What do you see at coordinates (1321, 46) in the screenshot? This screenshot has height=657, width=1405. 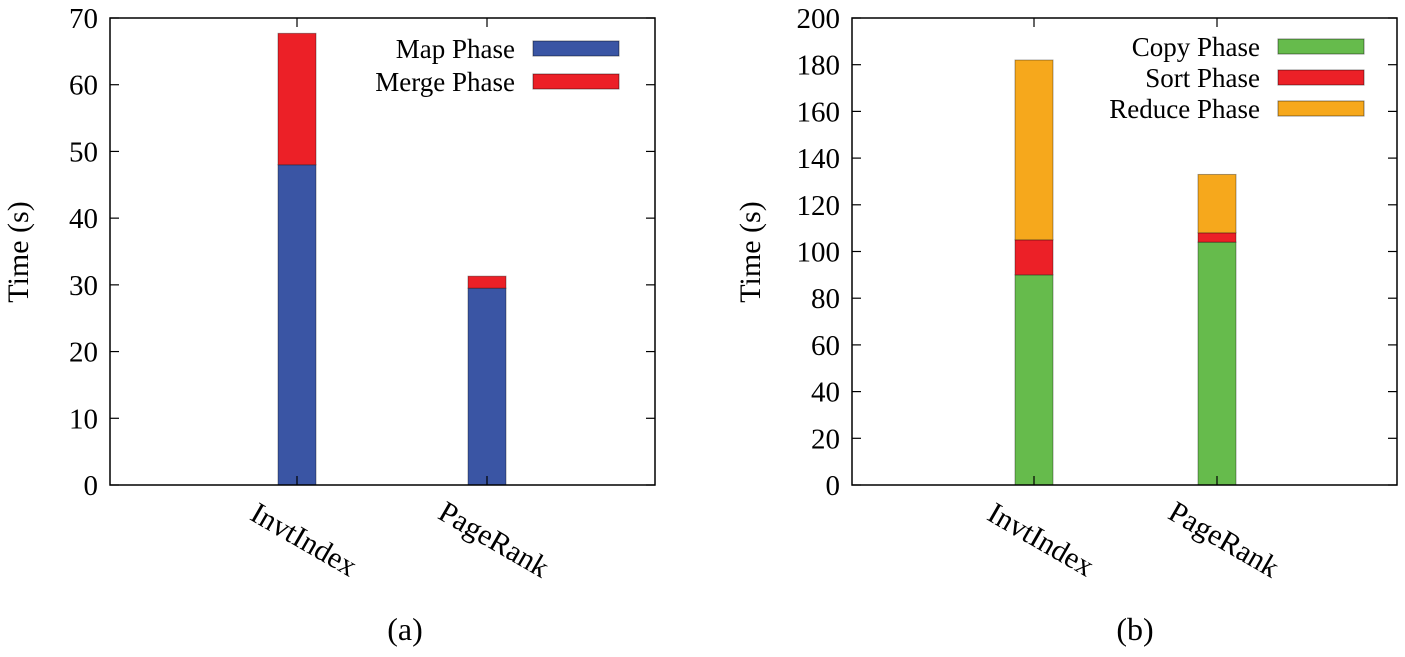 I see `legend-swatch-copy-phase` at bounding box center [1321, 46].